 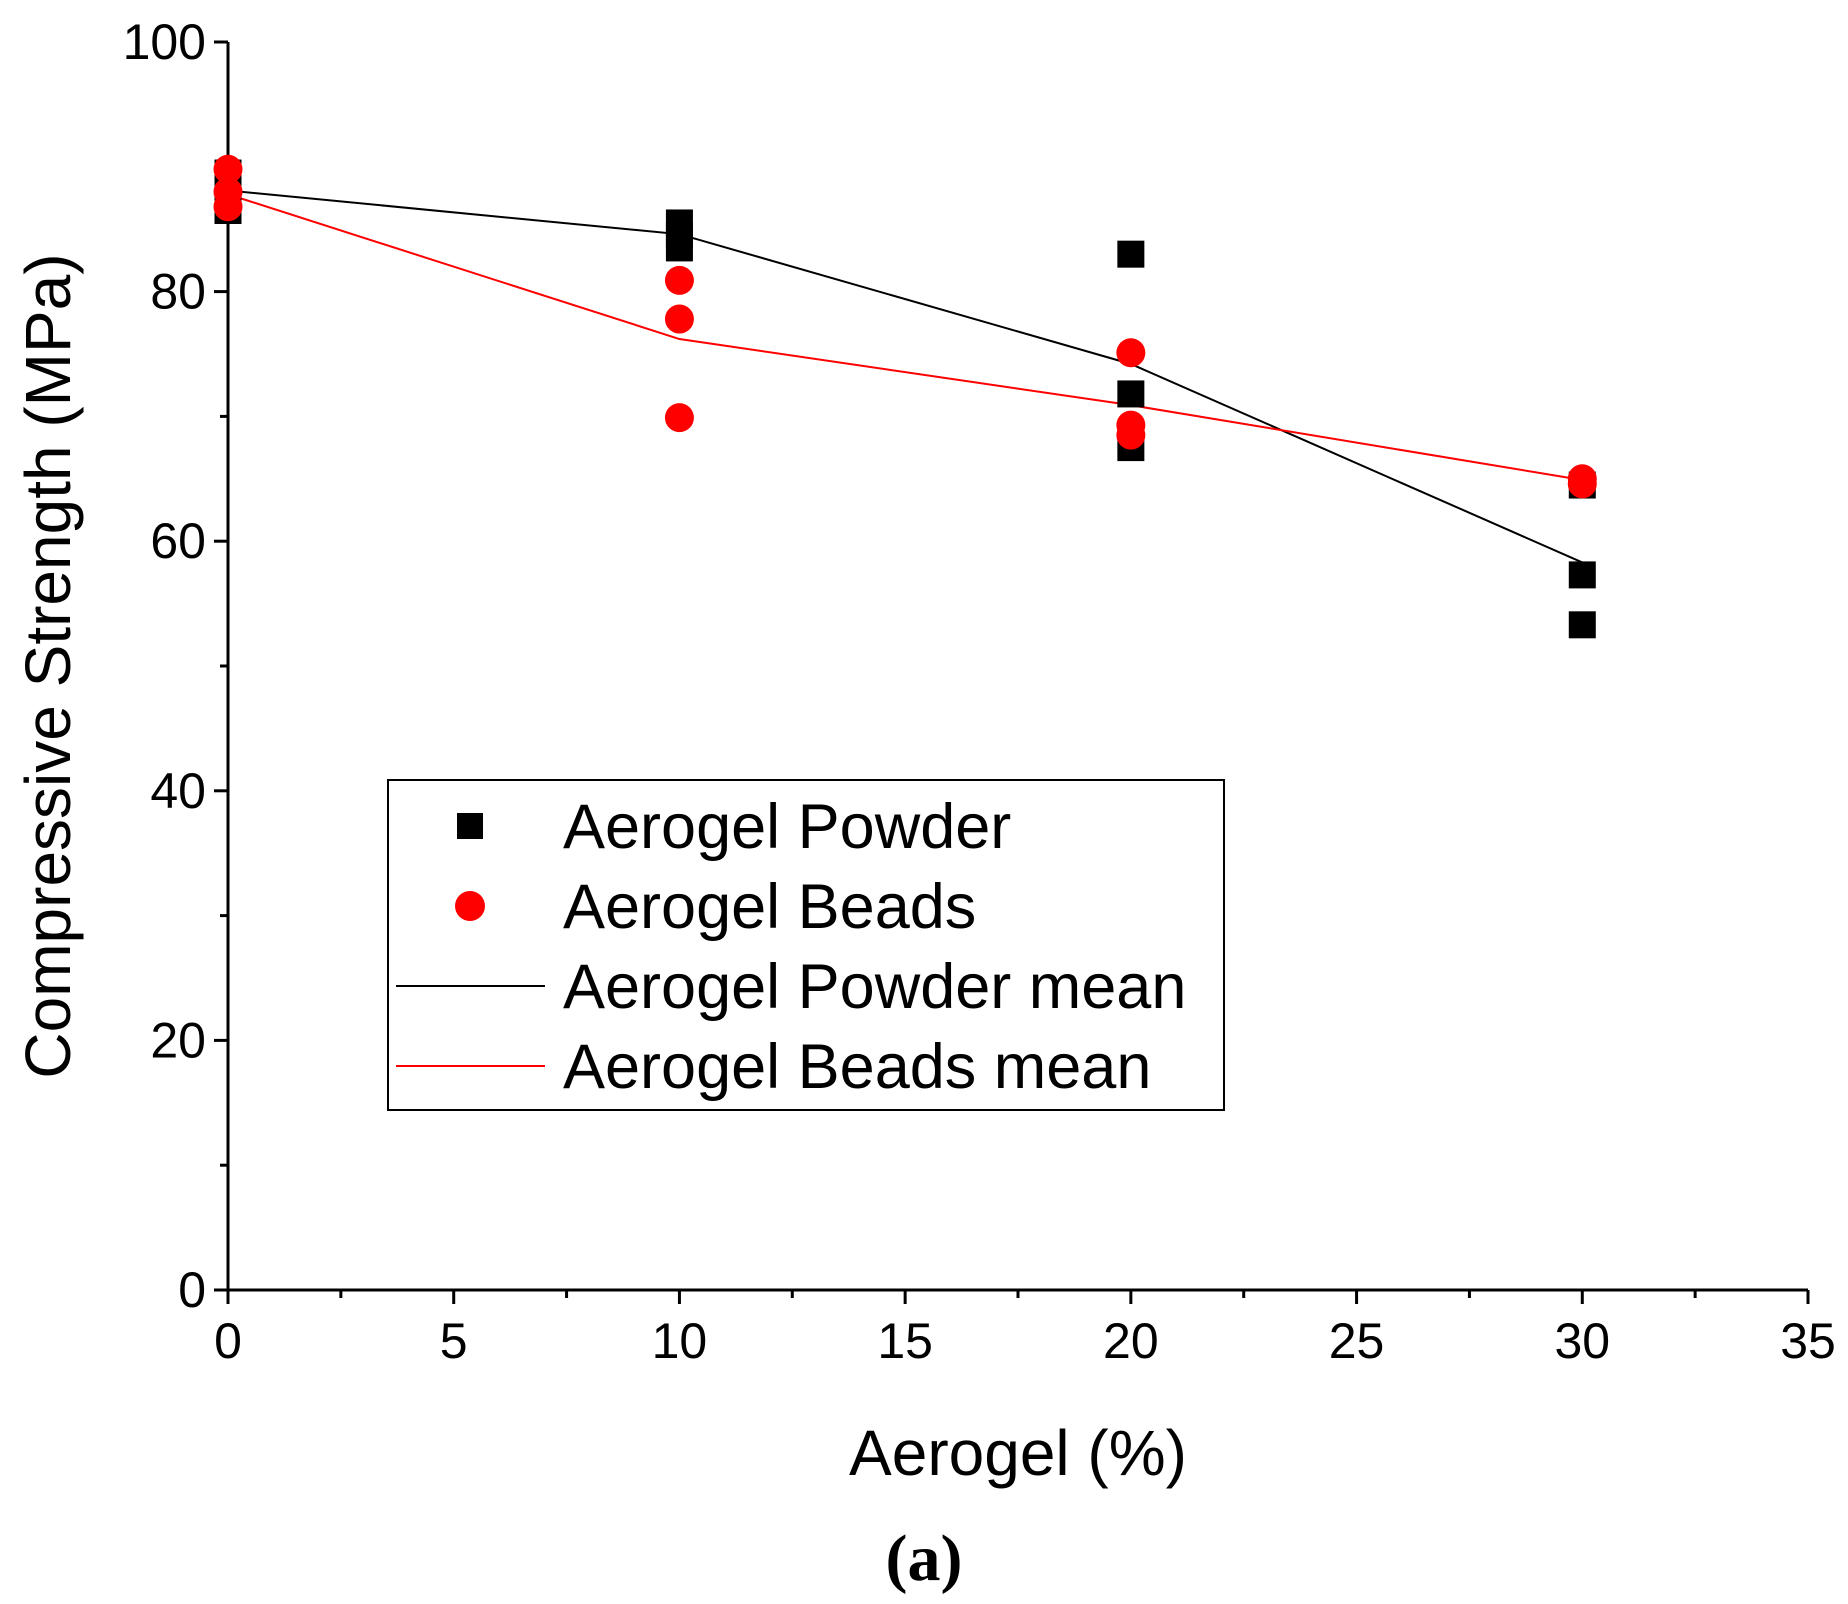 I want to click on x-axis-title: Aerogel (%), so click(x=1018, y=1453).